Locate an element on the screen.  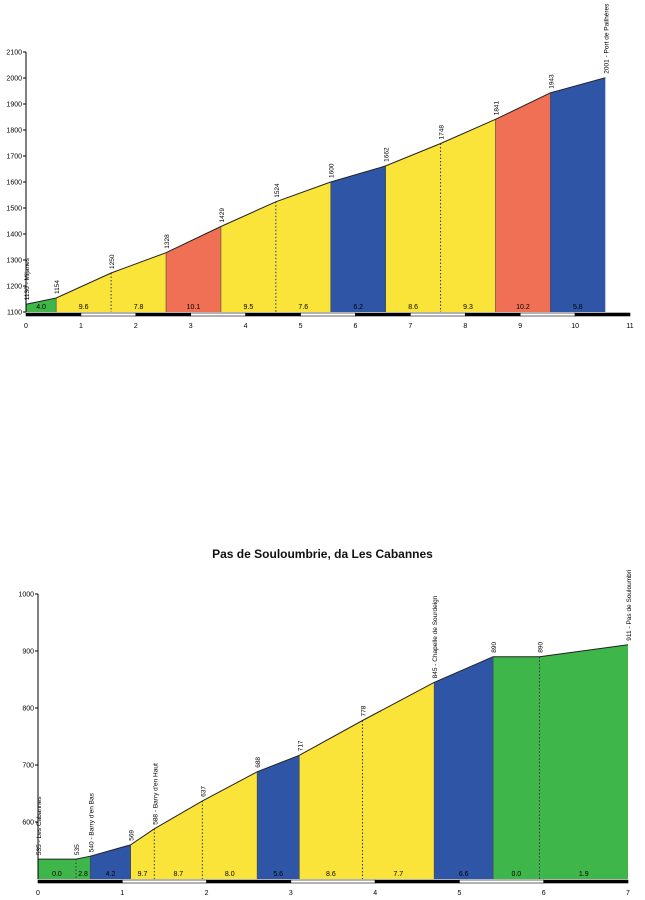
x-tick-label: 1 is located at coordinates (81, 326).